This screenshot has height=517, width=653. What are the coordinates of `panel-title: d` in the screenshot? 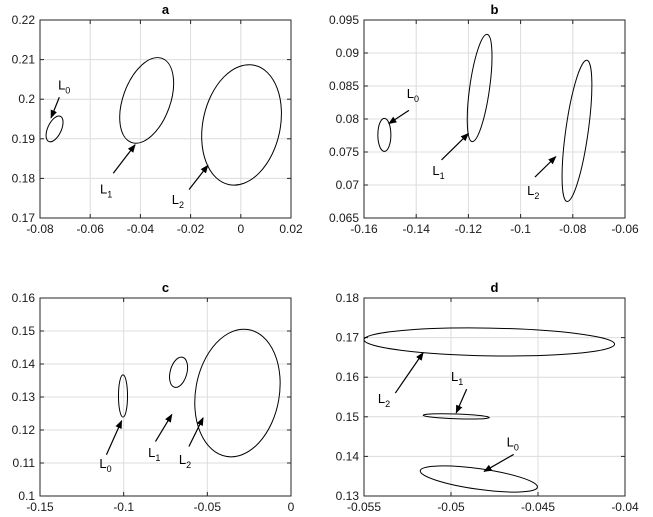 It's located at (495, 287).